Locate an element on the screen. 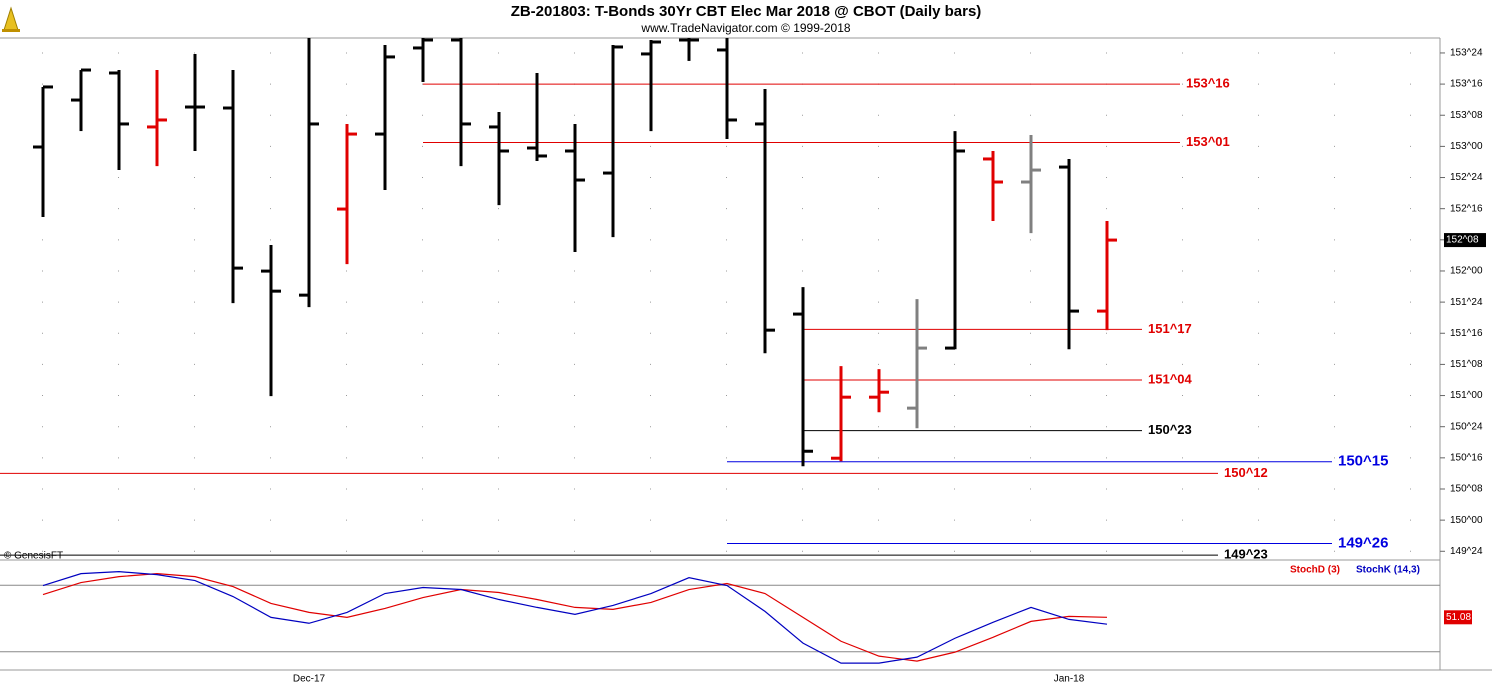 The width and height of the screenshot is (1492, 689). y-tick-label: 150^16 is located at coordinates (1466, 457).